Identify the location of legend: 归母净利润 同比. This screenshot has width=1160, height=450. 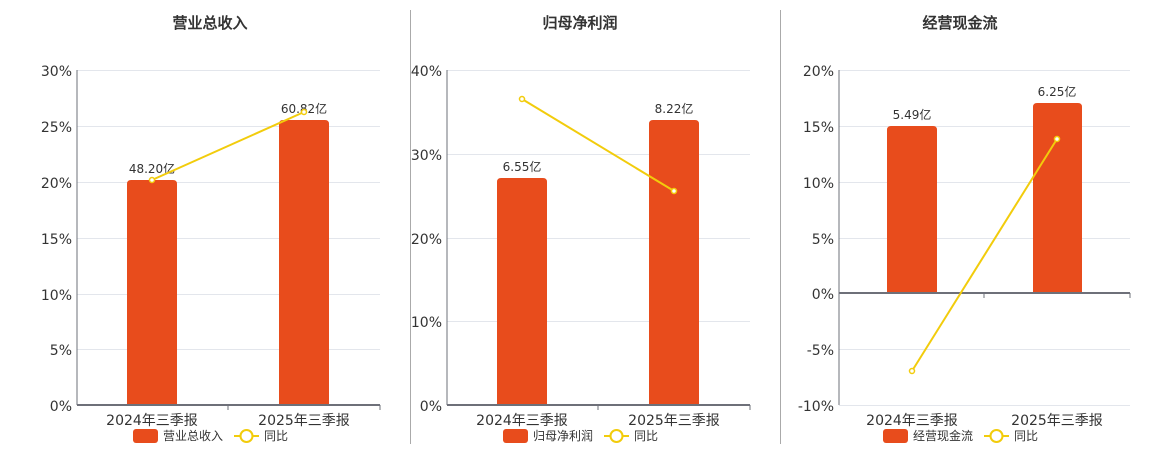
(580, 436).